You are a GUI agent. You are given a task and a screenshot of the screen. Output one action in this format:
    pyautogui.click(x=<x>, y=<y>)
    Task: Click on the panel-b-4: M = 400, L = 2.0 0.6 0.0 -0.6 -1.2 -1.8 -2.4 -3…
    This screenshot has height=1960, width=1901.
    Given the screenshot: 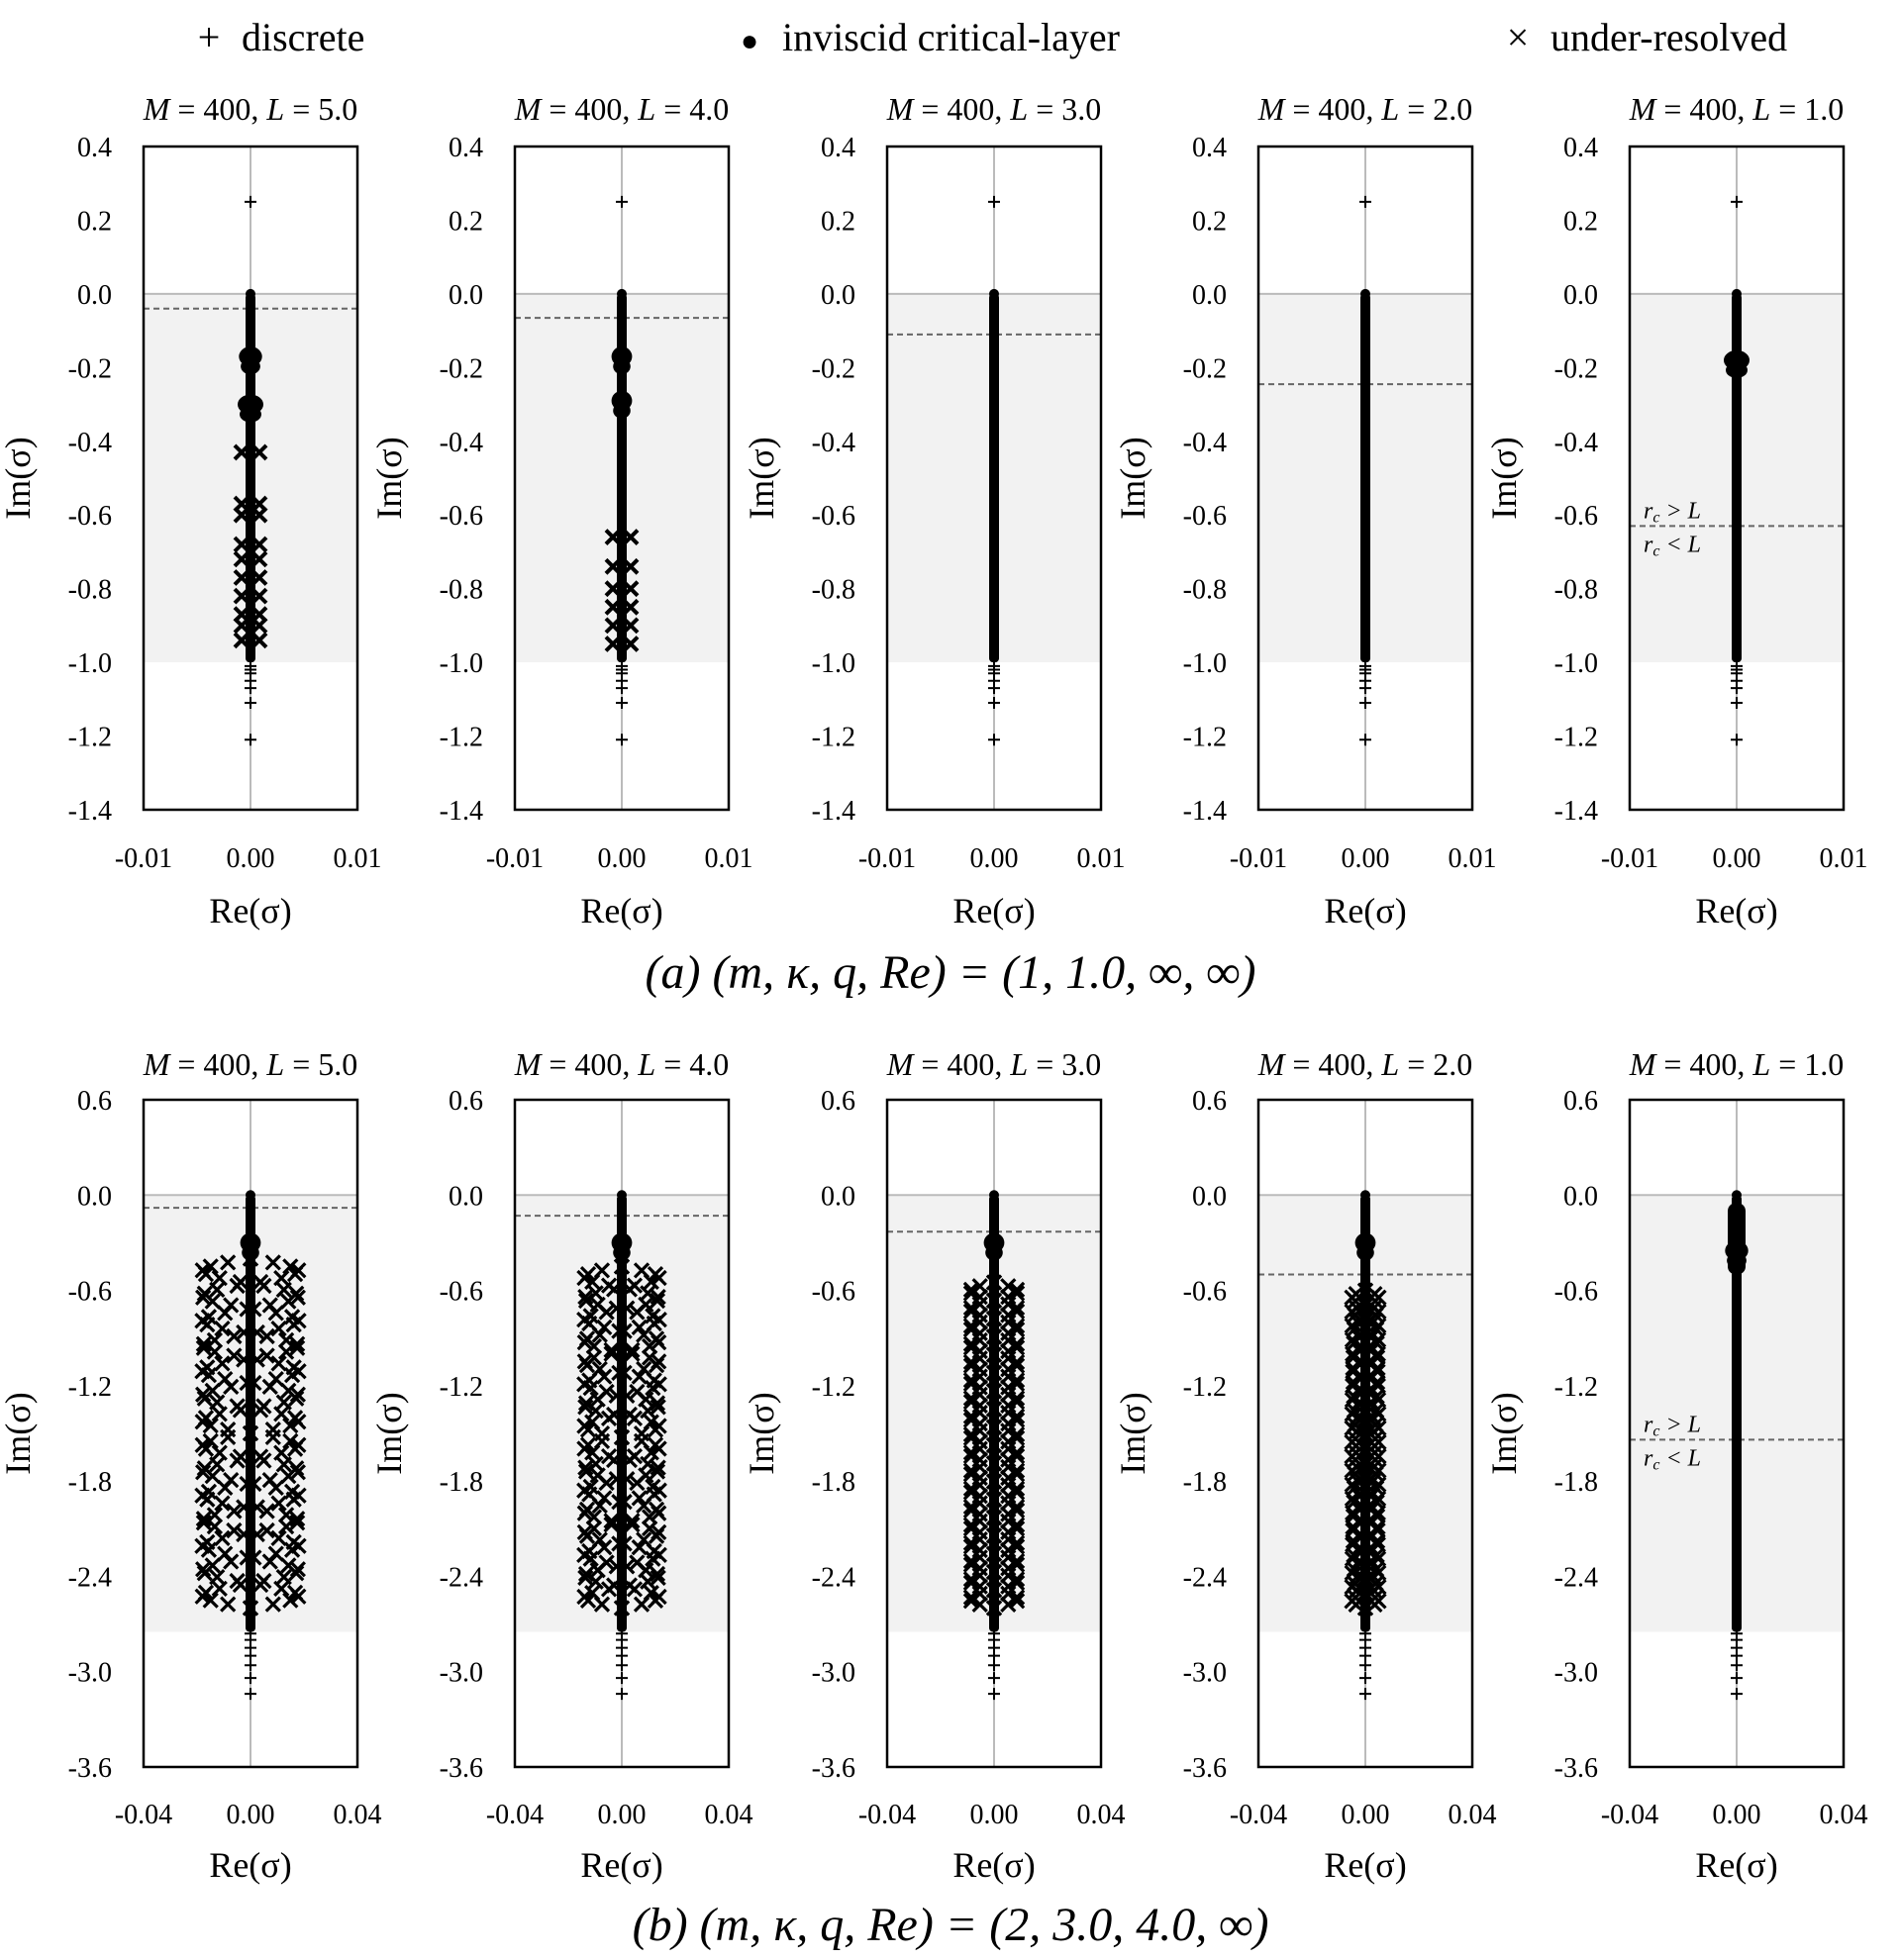 What is the action you would take?
    pyautogui.click(x=1305, y=1465)
    